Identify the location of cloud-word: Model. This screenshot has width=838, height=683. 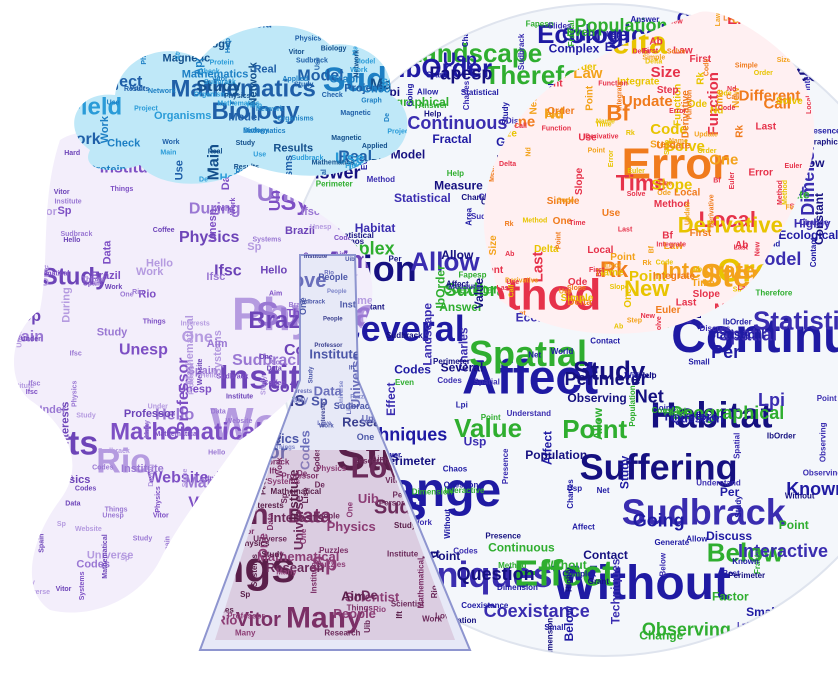
(116, 23).